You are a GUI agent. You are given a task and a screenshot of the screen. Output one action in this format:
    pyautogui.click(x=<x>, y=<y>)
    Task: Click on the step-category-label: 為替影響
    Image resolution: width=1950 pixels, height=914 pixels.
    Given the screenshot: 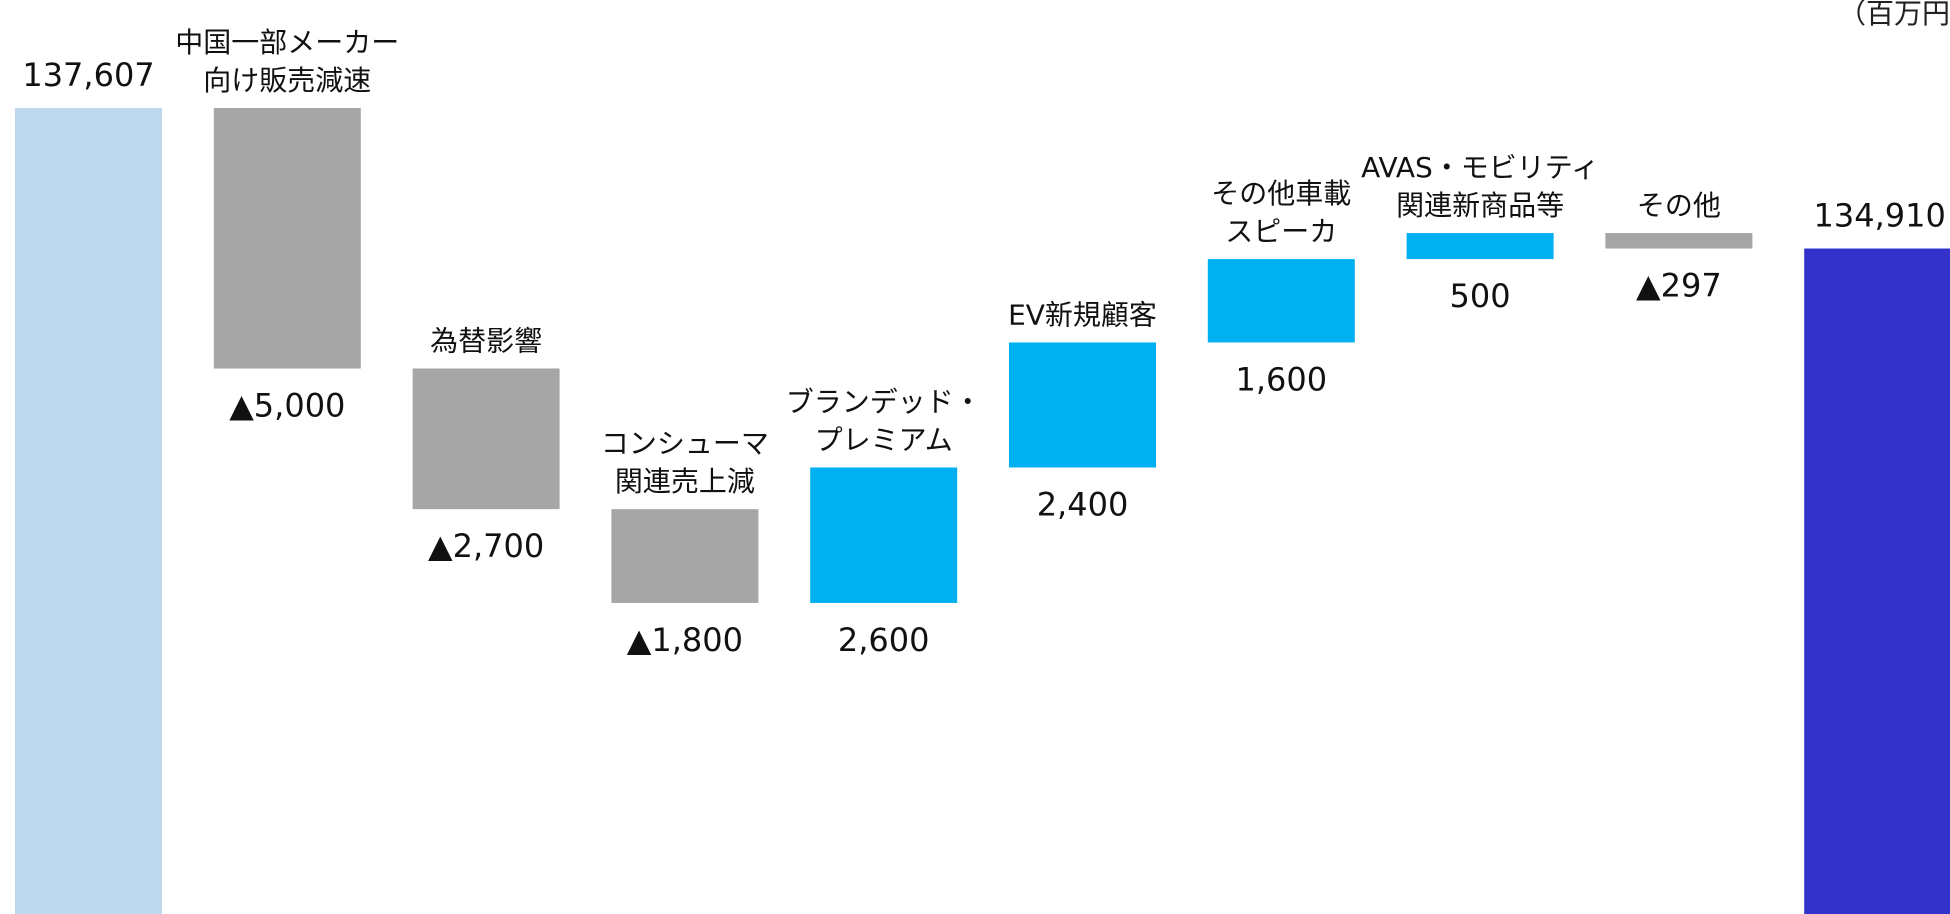 What is the action you would take?
    pyautogui.click(x=486, y=341)
    